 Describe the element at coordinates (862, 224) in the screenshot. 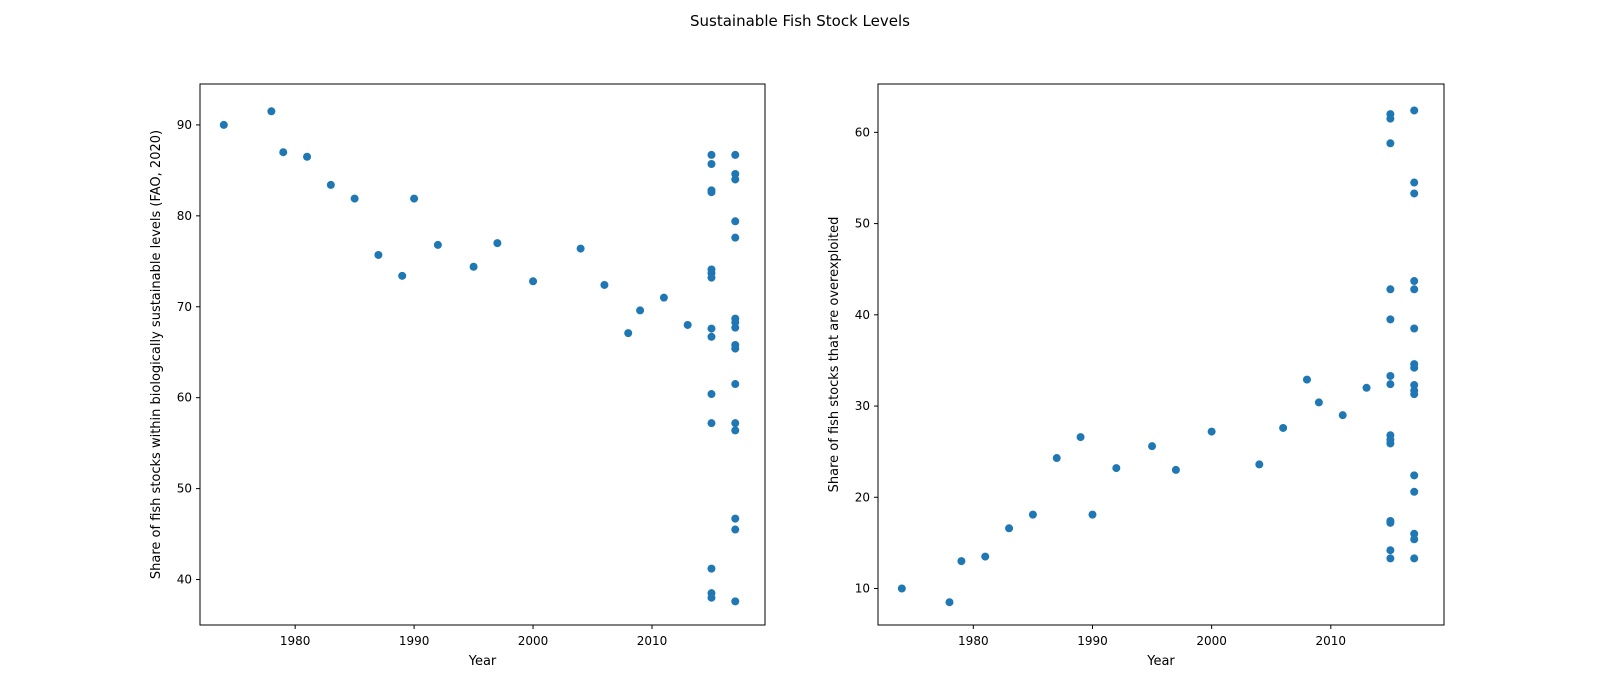

I see `y-tick-label-overexploited-4: 50` at that location.